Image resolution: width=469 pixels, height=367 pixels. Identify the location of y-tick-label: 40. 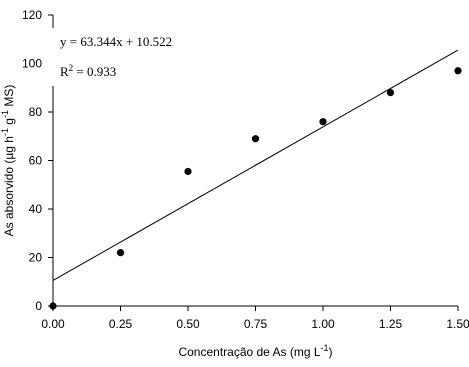
(36, 209).